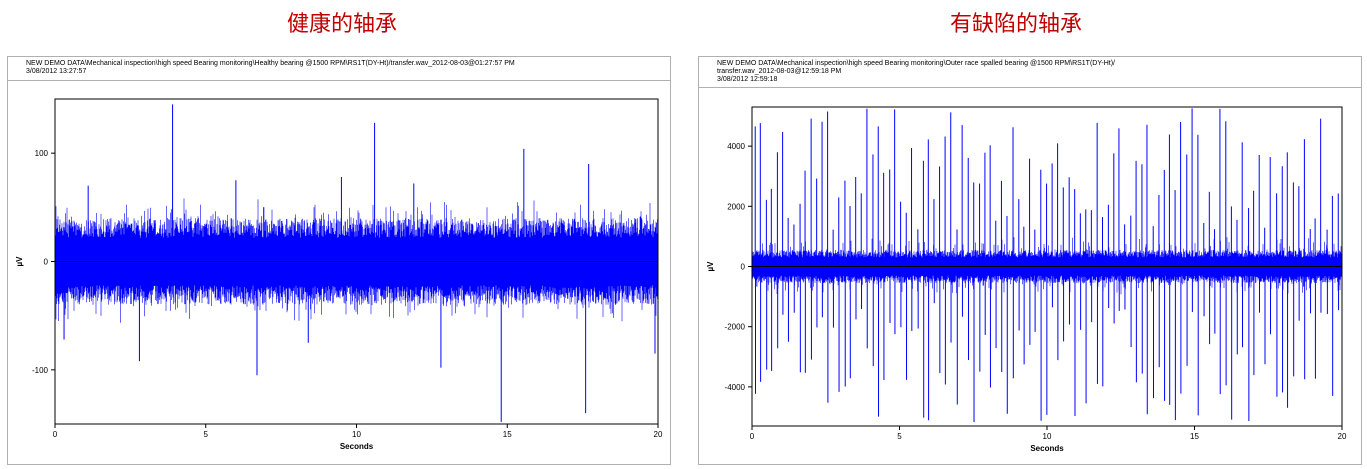 The width and height of the screenshot is (1367, 469). I want to click on y-tick-label: -100, so click(40, 370).